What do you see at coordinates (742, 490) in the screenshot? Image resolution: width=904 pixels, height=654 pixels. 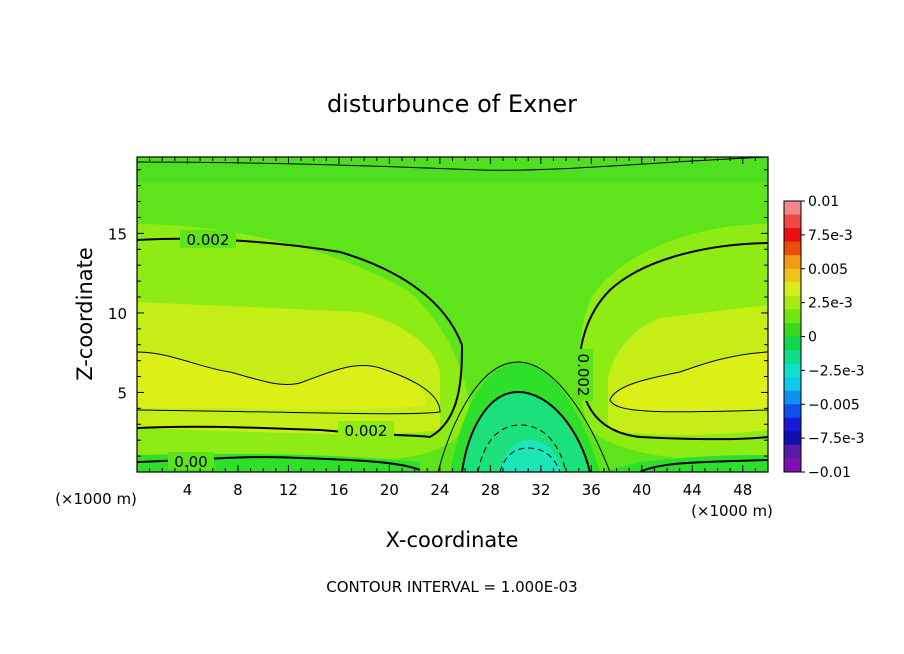 I see `x-tick-label: 48` at bounding box center [742, 490].